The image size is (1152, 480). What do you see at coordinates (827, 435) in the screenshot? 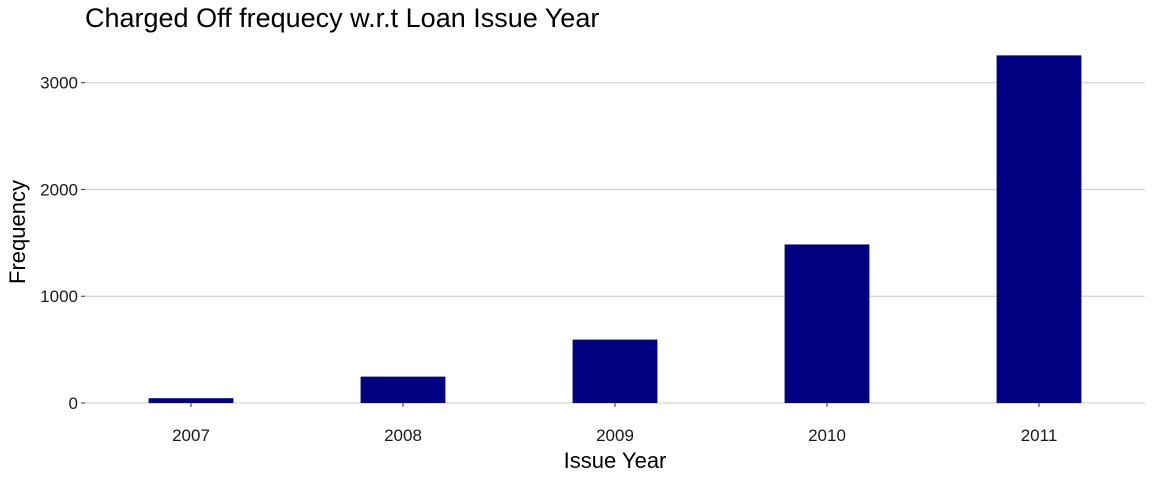
I see `x-tick-label: 2010` at bounding box center [827, 435].